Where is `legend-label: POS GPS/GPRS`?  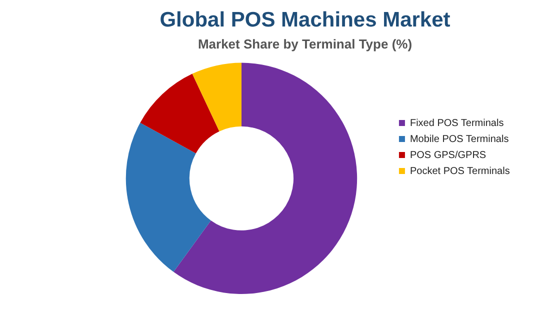 legend-label: POS GPS/GPRS is located at coordinates (448, 155).